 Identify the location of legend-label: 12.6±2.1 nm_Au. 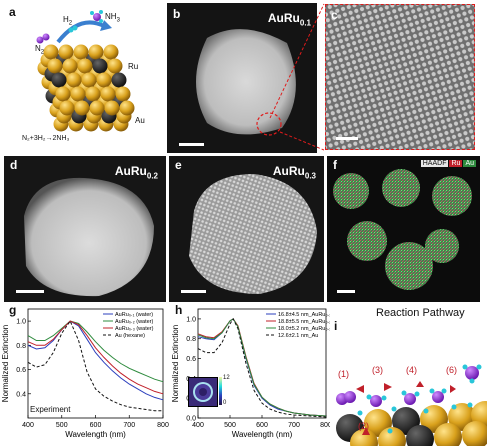
(298, 336).